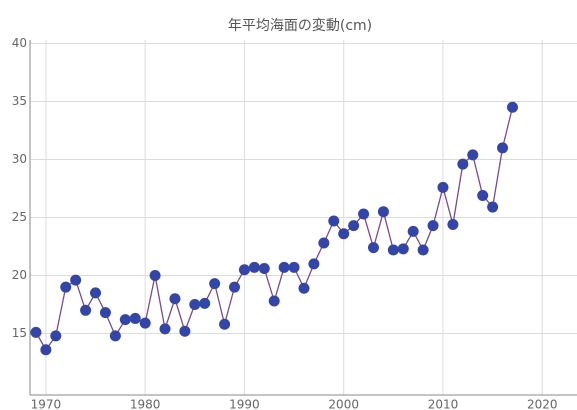 The image size is (577, 410). What do you see at coordinates (300, 25) in the screenshot?
I see `chart-title: 年平均海面の変動(cm)` at bounding box center [300, 25].